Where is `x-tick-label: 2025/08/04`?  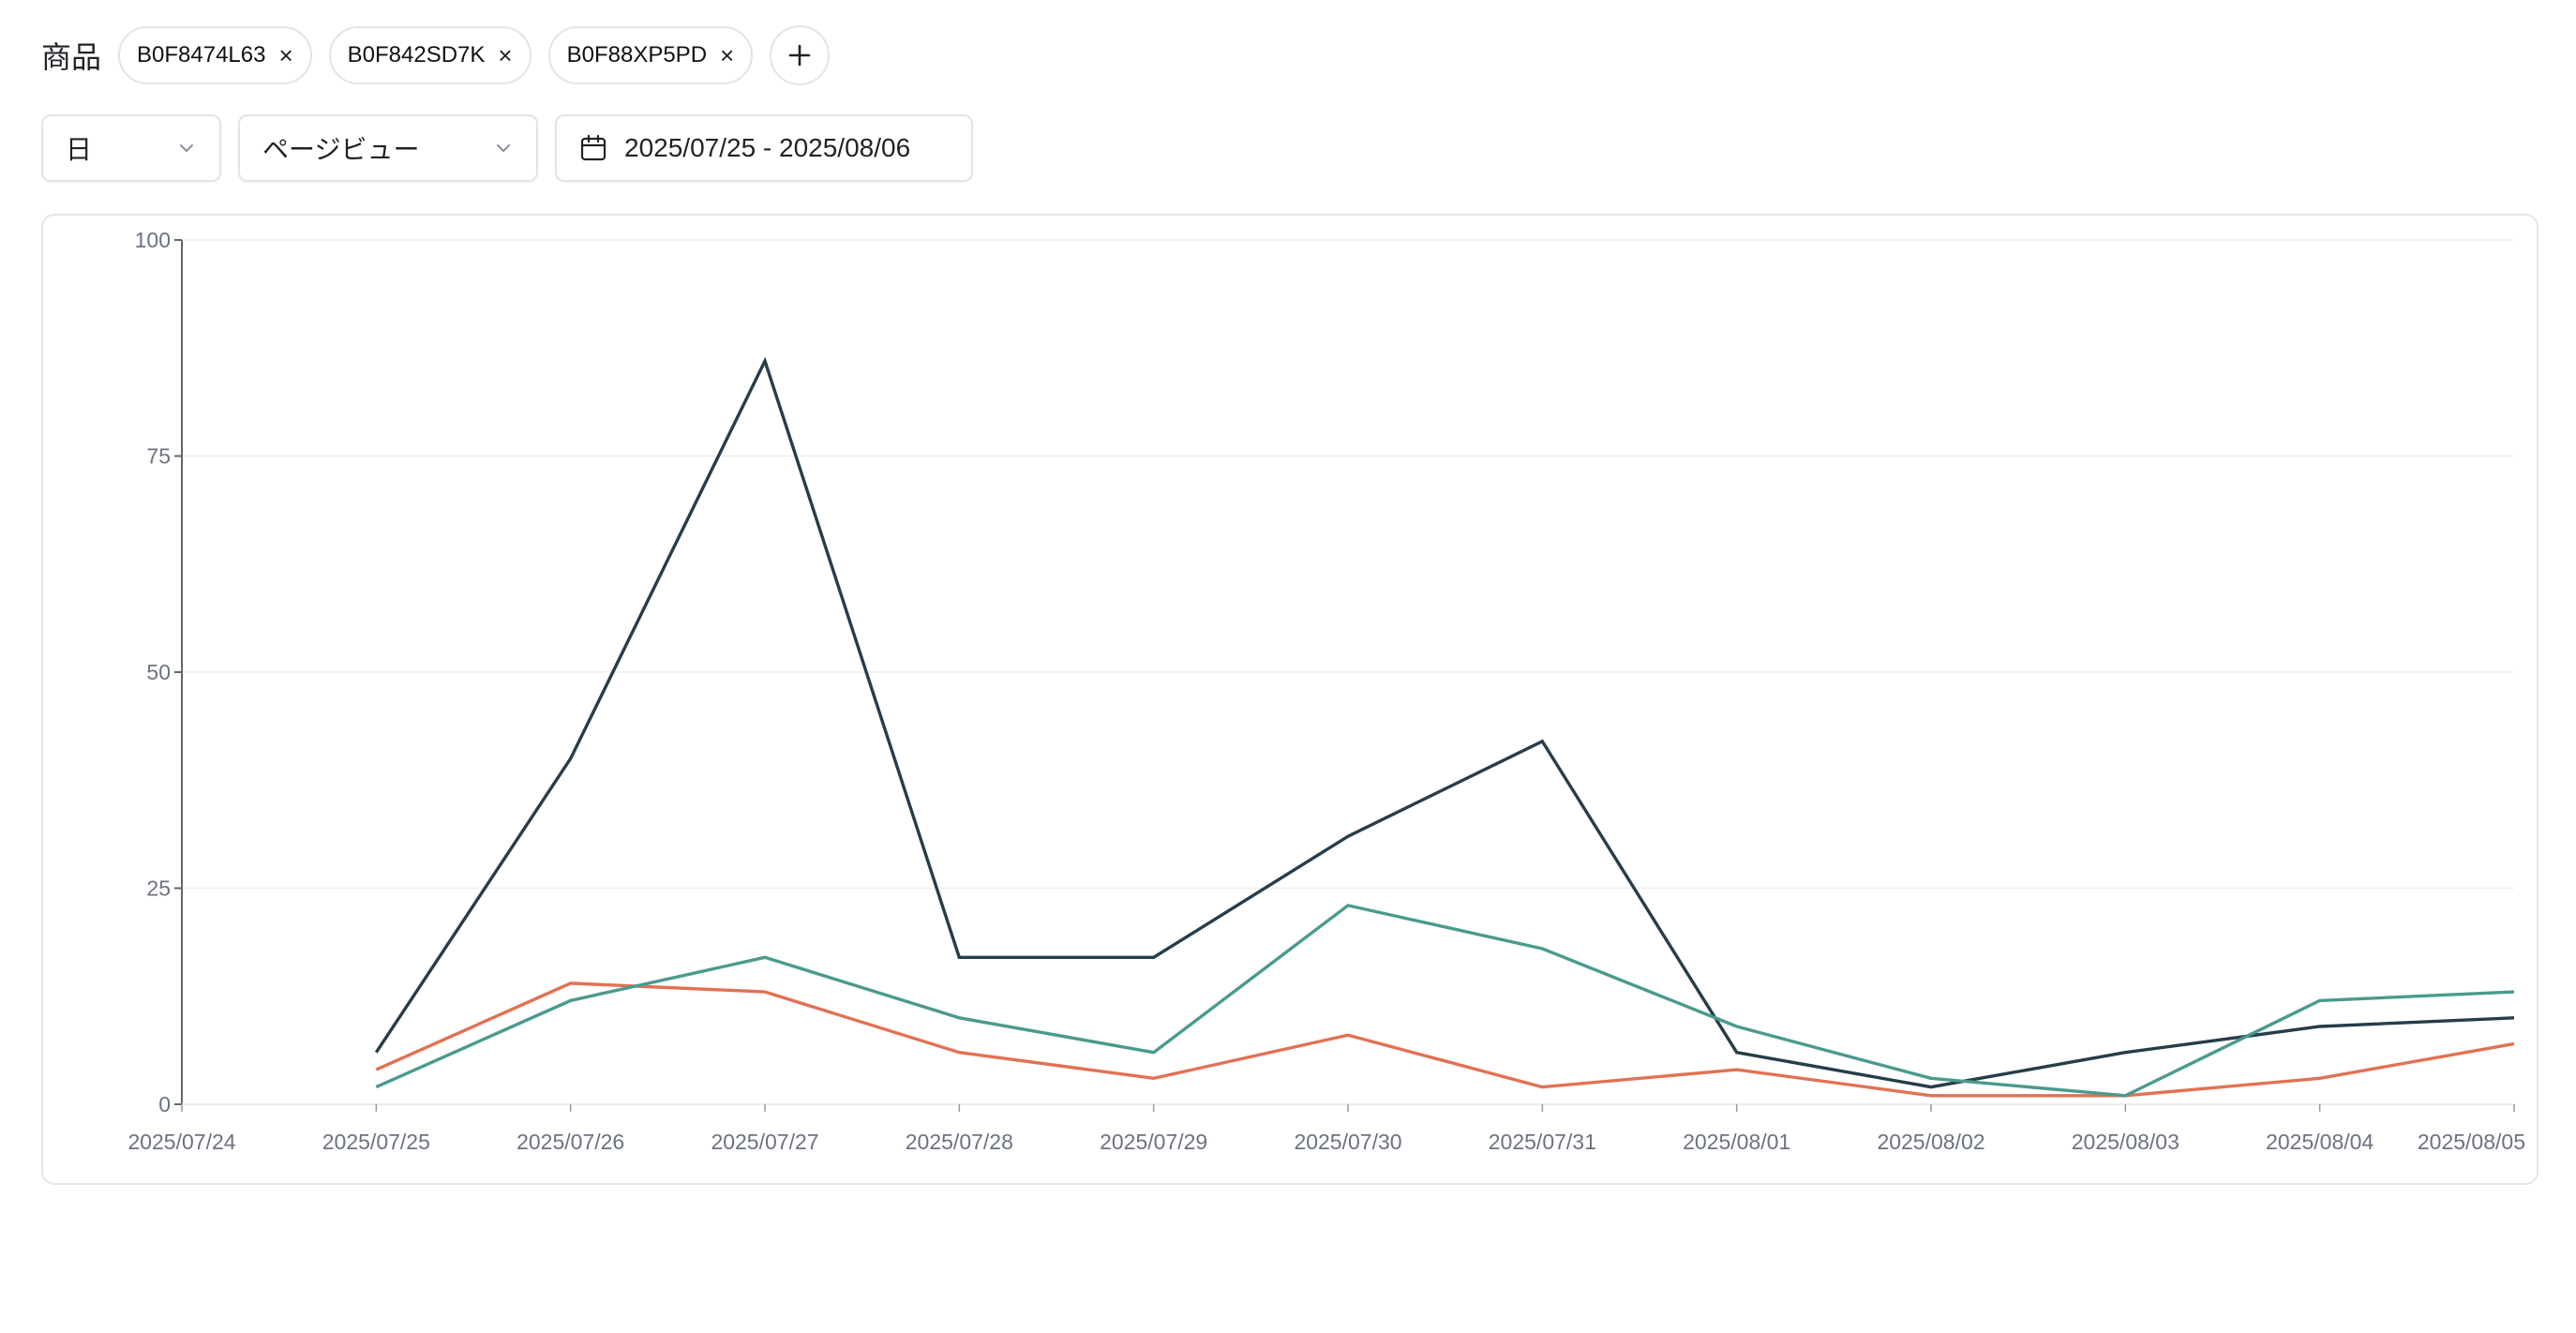 x-tick-label: 2025/08/04 is located at coordinates (2320, 1142).